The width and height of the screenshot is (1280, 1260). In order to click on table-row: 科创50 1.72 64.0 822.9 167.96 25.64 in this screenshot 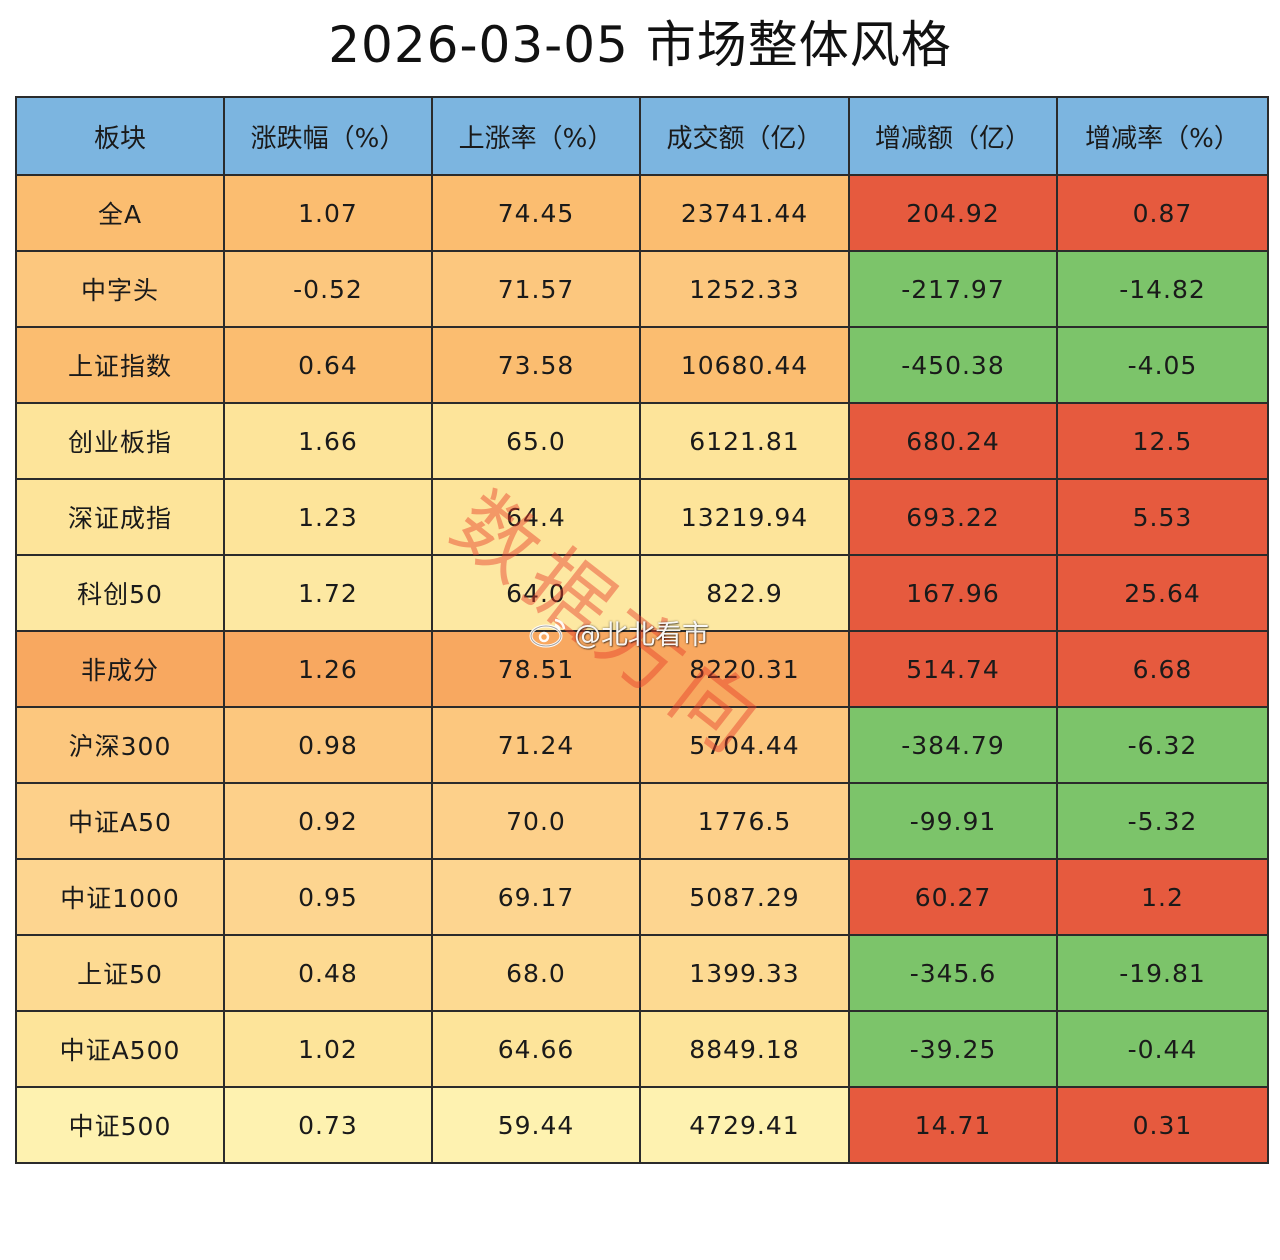, I will do `click(642, 593)`.